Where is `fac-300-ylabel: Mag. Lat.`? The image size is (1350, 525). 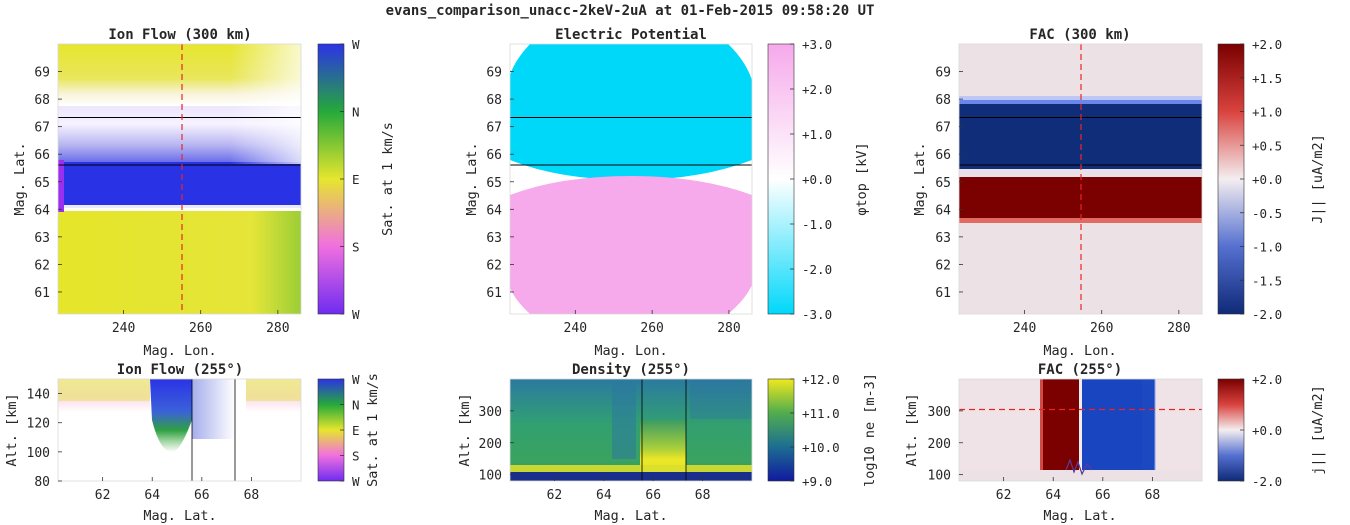
fac-300-ylabel: Mag. Lat. is located at coordinates (920, 178).